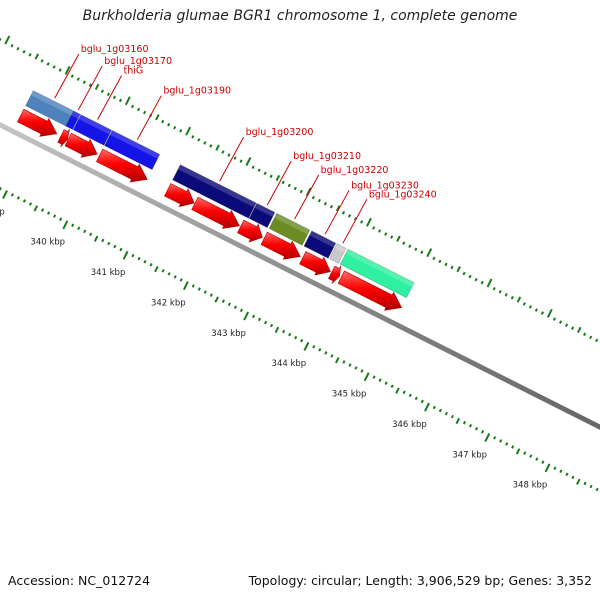 Image resolution: width=600 pixels, height=600 pixels. What do you see at coordinates (168, 303) in the screenshot?
I see `kbp-label: 342 kbp` at bounding box center [168, 303].